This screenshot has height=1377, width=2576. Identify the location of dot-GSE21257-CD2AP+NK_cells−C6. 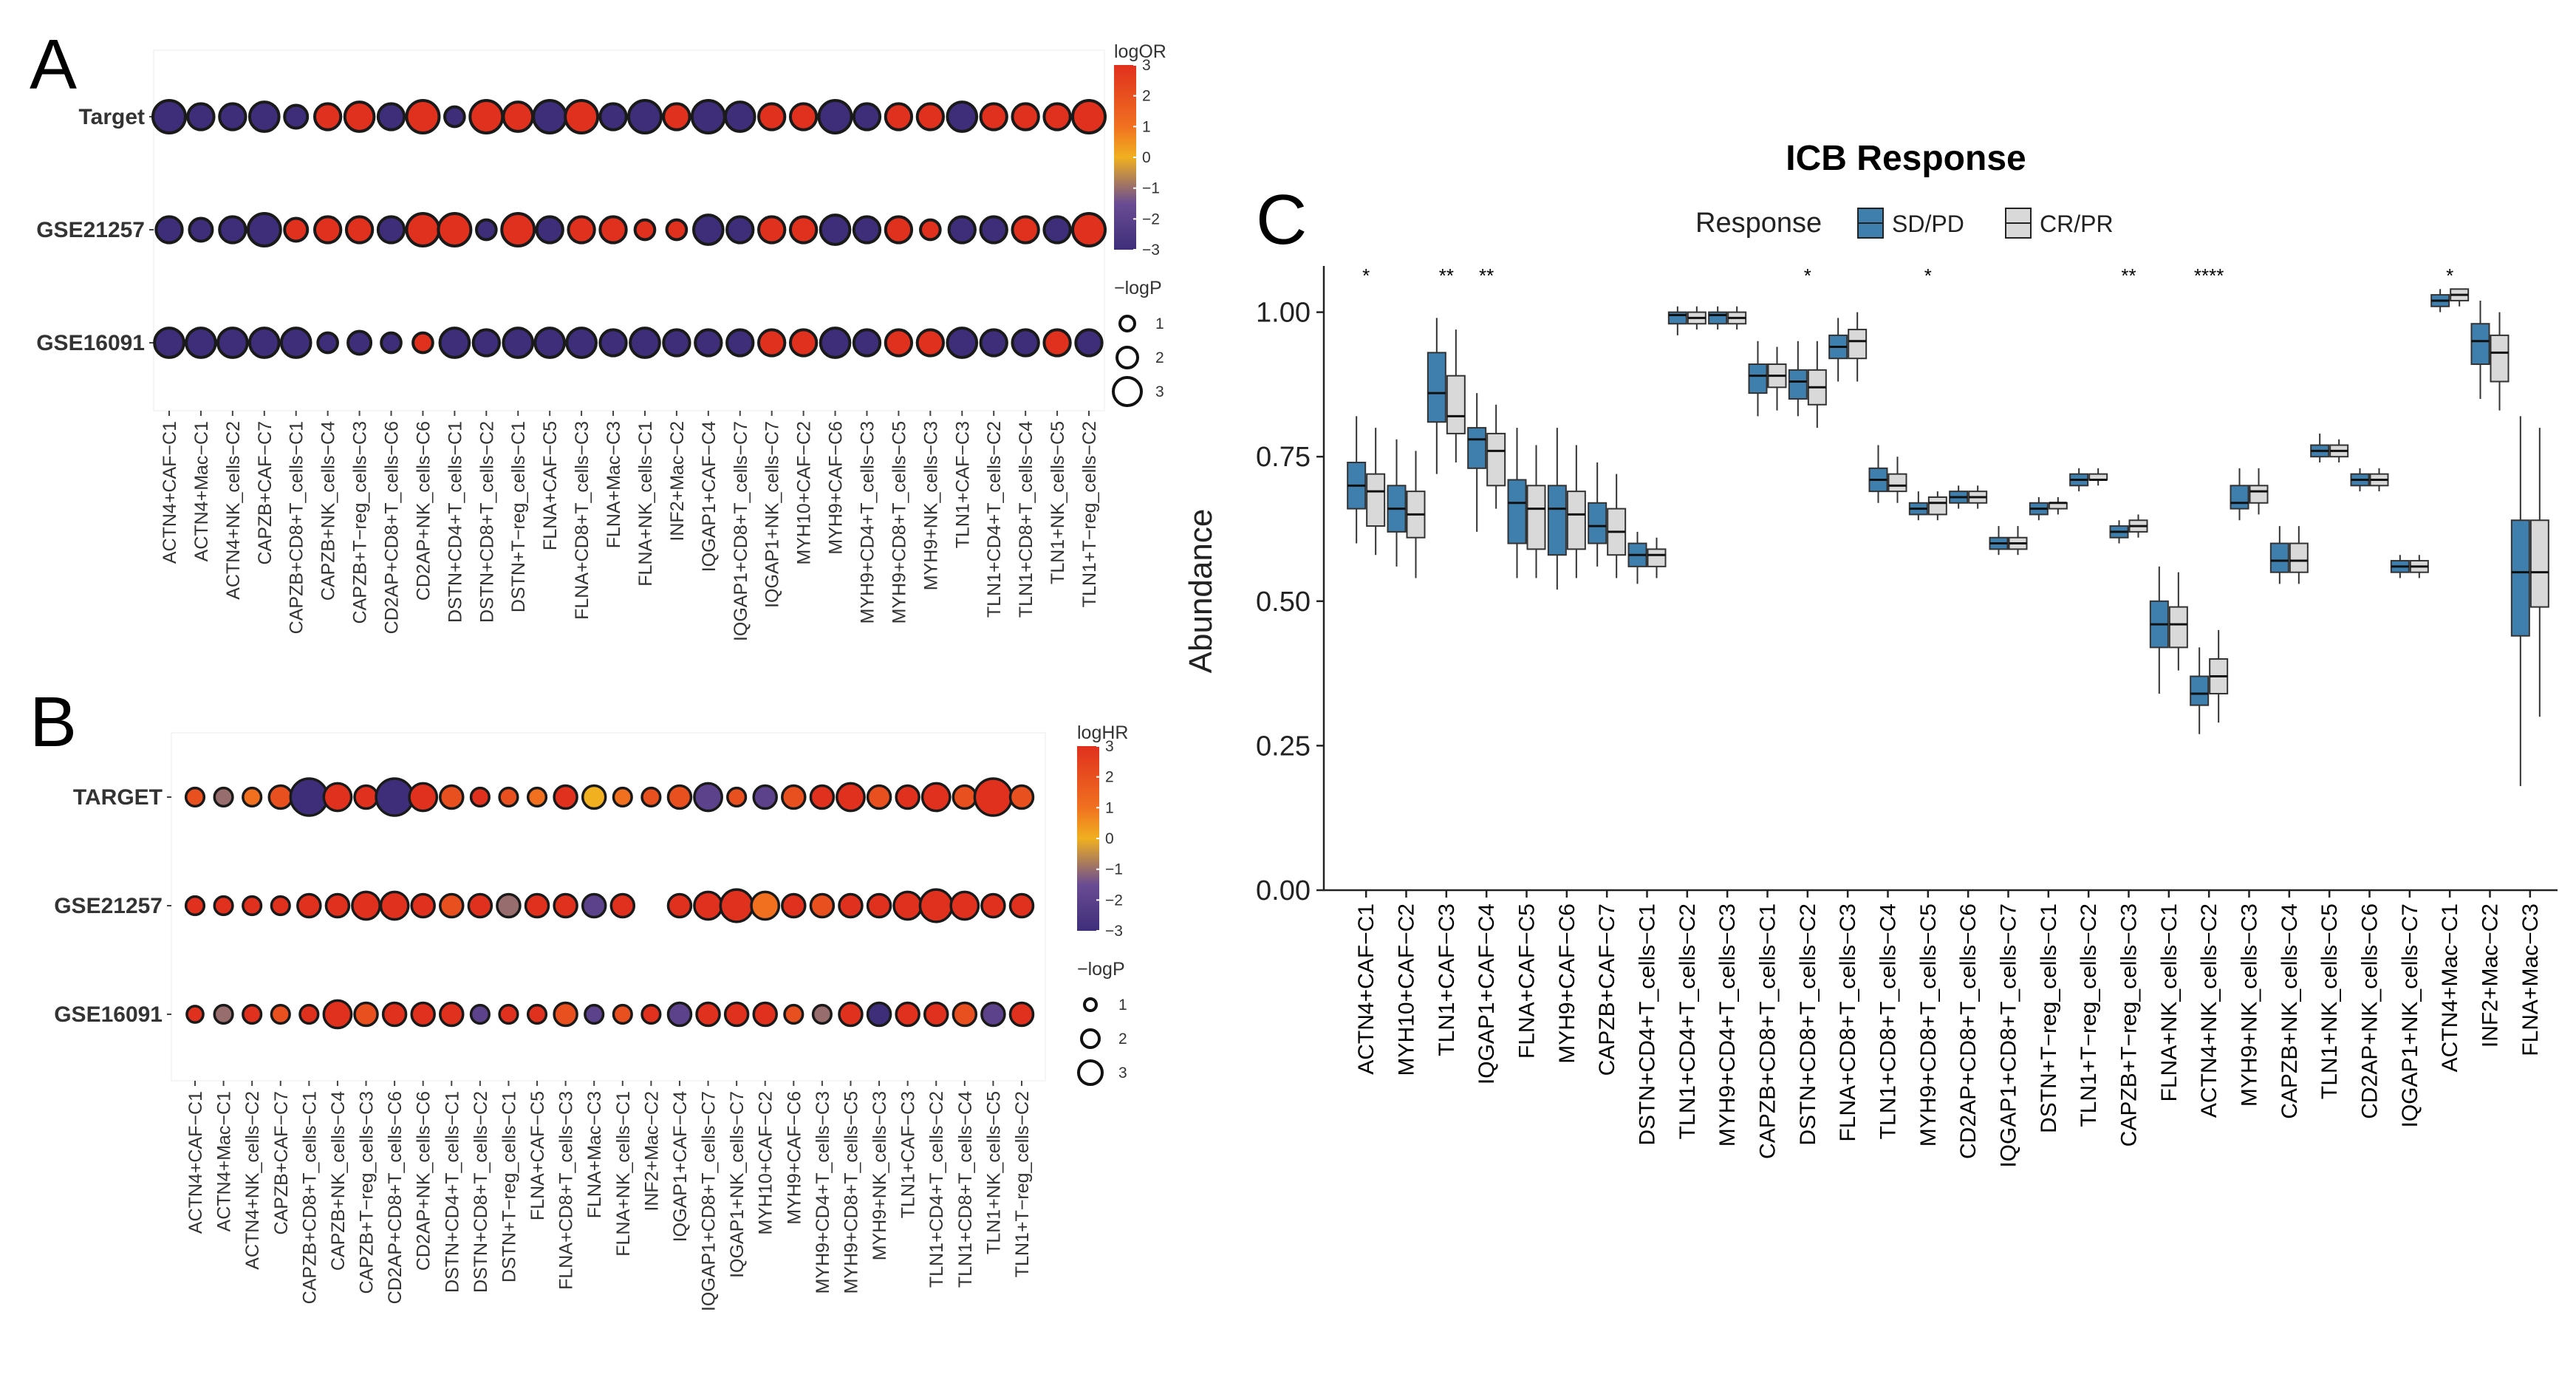
(423, 905).